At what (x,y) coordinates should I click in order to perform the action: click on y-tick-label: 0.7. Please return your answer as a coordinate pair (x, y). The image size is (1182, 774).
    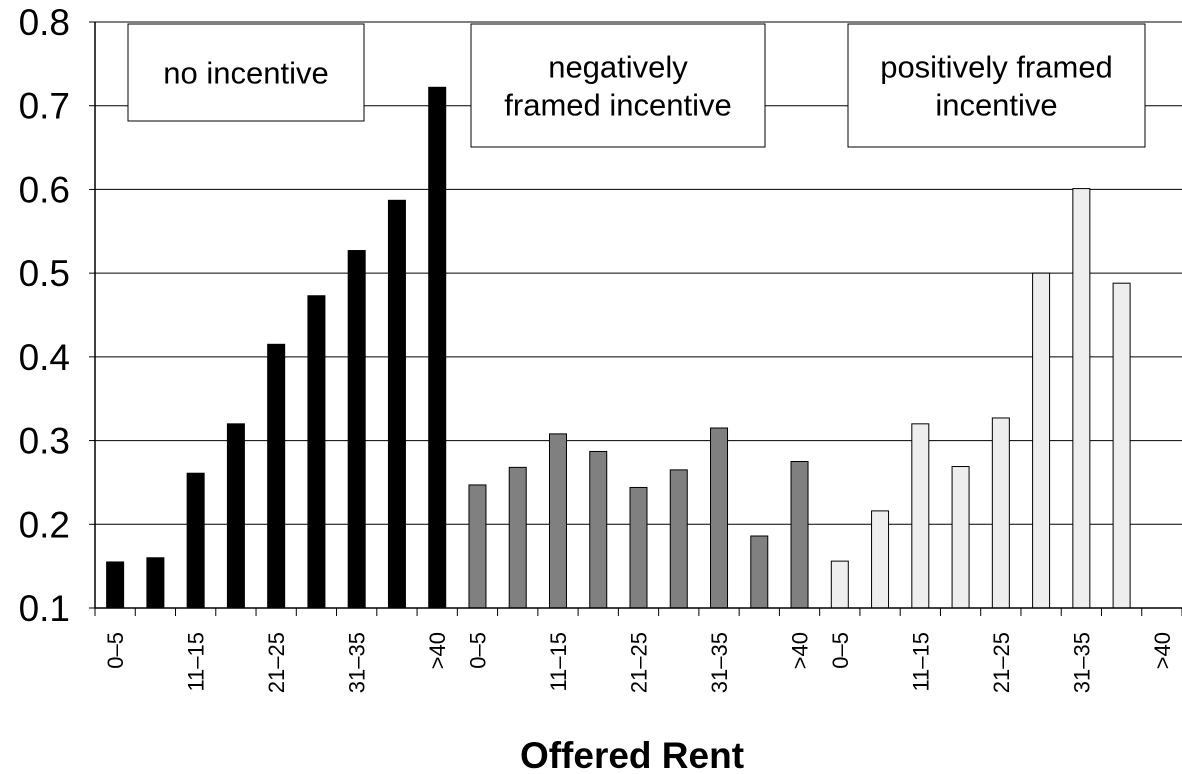
    Looking at the image, I should click on (44, 106).